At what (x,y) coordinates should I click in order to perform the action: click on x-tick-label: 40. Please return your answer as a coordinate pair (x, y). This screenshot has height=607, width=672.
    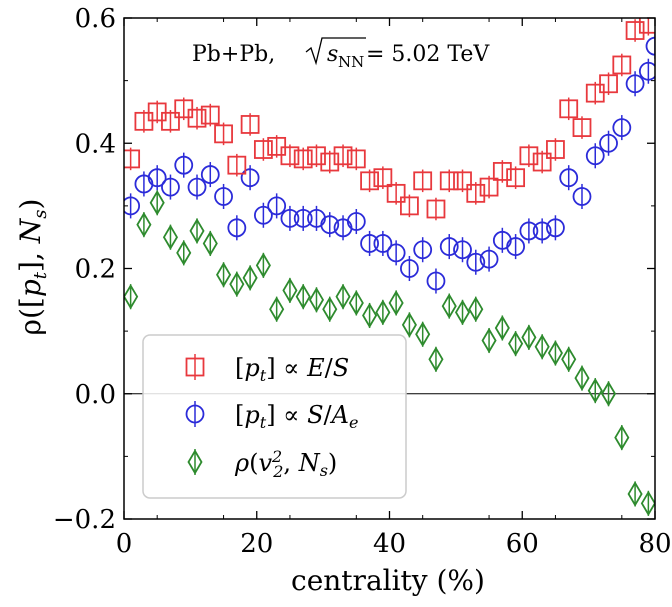
    Looking at the image, I should click on (389, 544).